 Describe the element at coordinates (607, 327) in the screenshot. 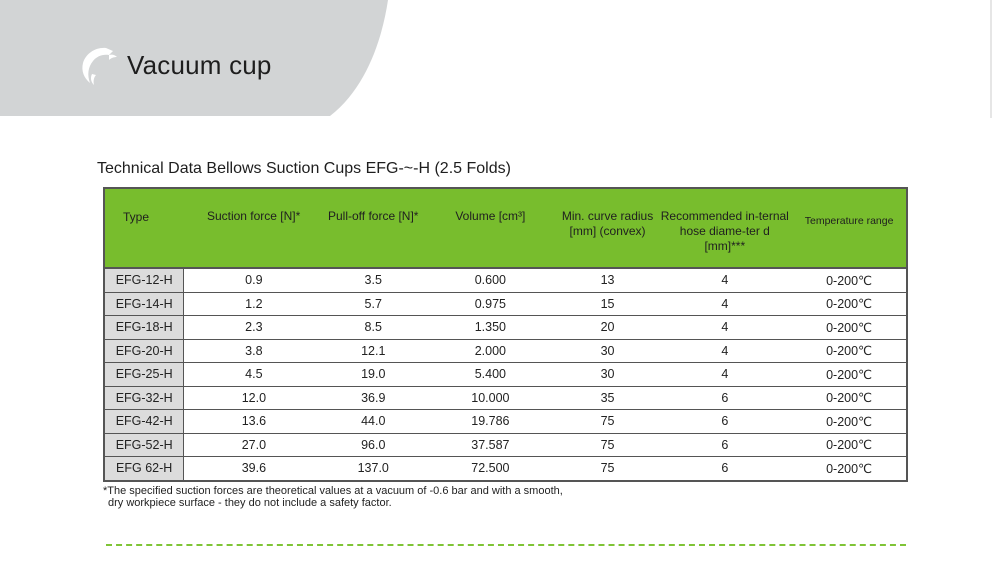

I see `cell-min-curve-radius: 20` at that location.